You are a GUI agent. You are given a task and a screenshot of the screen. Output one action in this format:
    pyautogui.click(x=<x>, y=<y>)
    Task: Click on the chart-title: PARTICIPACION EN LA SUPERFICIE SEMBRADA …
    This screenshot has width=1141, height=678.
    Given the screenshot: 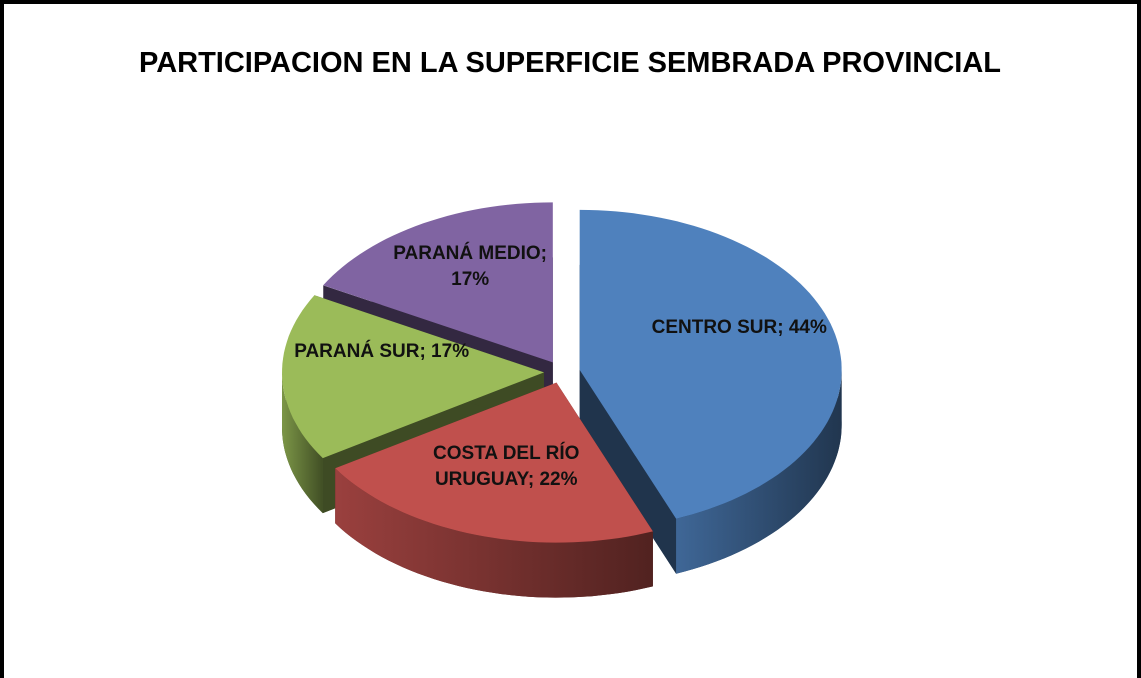 What is the action you would take?
    pyautogui.click(x=570, y=63)
    